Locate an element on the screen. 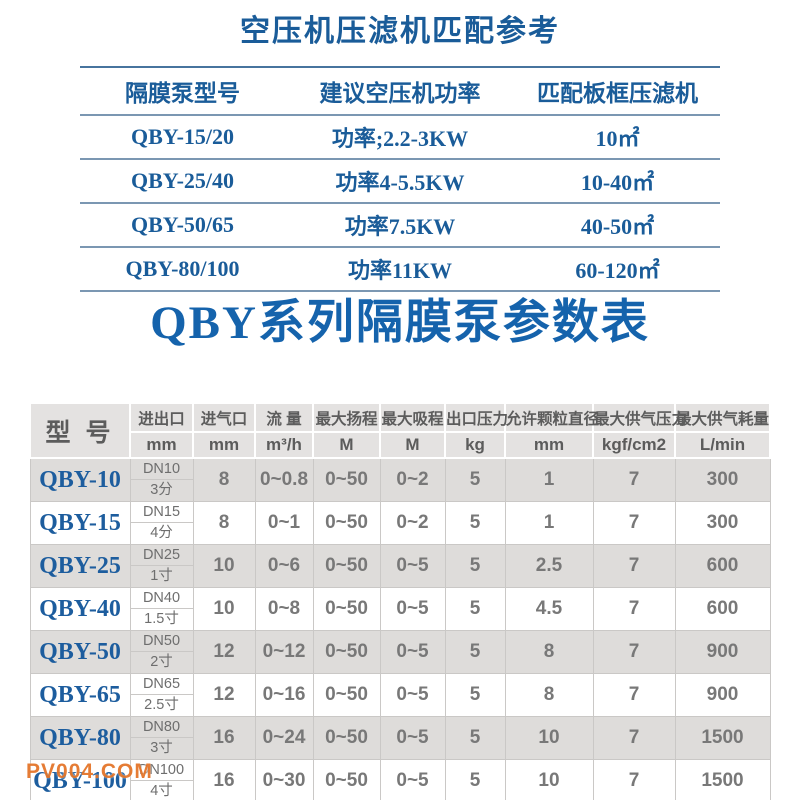  flow-cell: 0~0.8 is located at coordinates (284, 479).